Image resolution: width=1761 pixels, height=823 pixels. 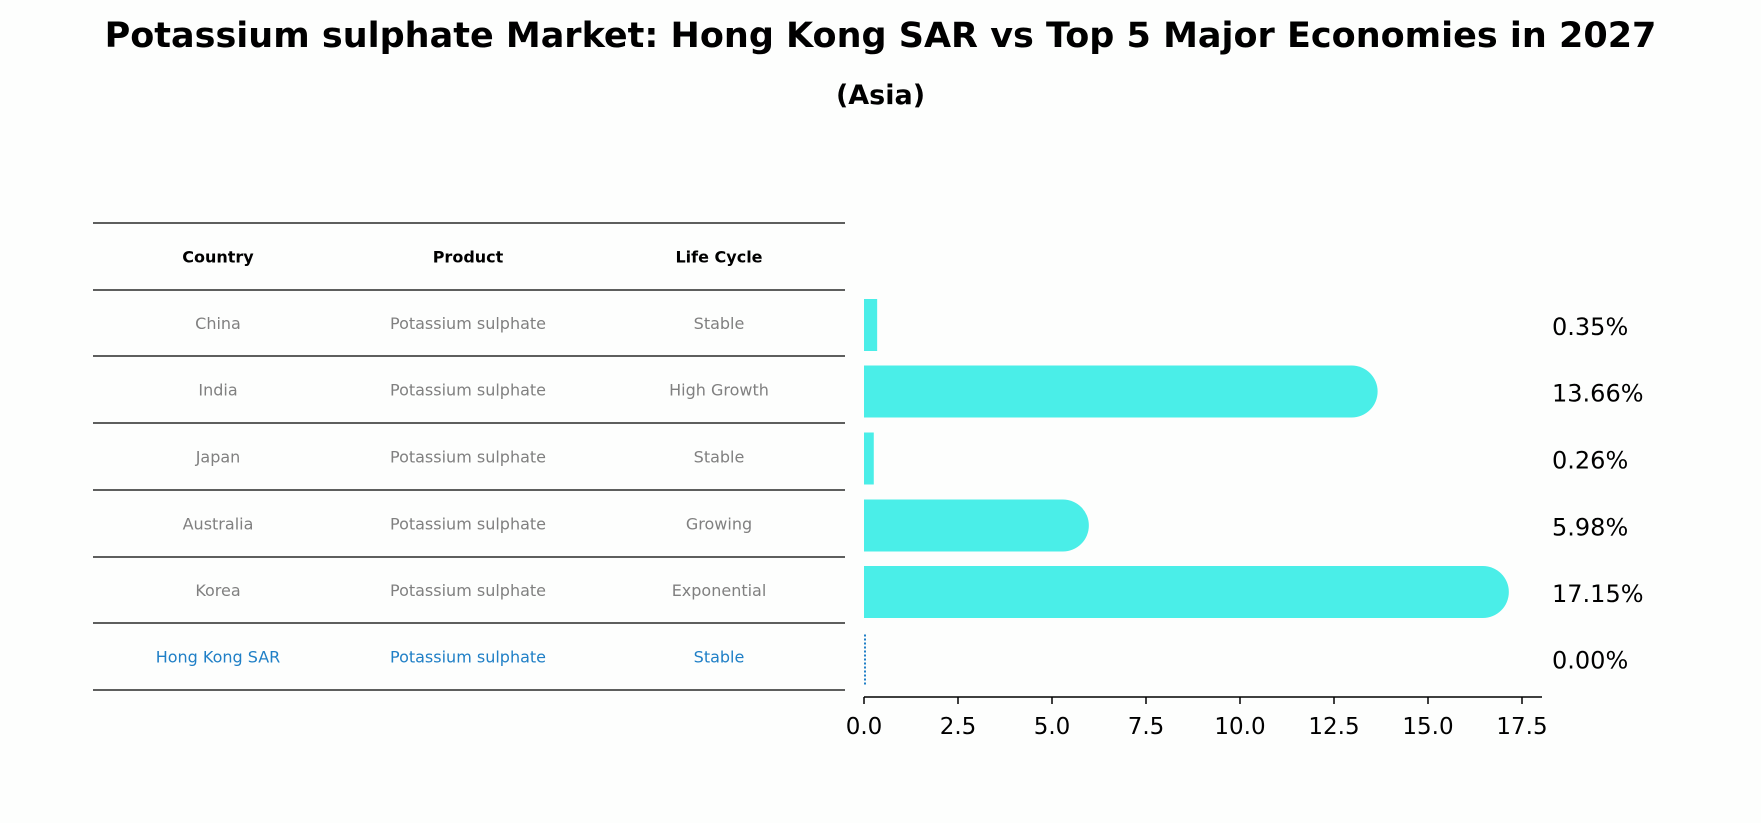 I want to click on cell-country: India, so click(x=217, y=390).